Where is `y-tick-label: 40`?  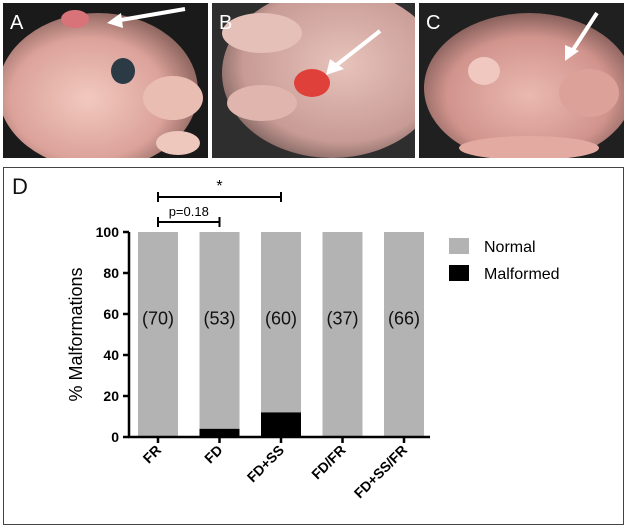
y-tick-label: 40 is located at coordinates (111, 355).